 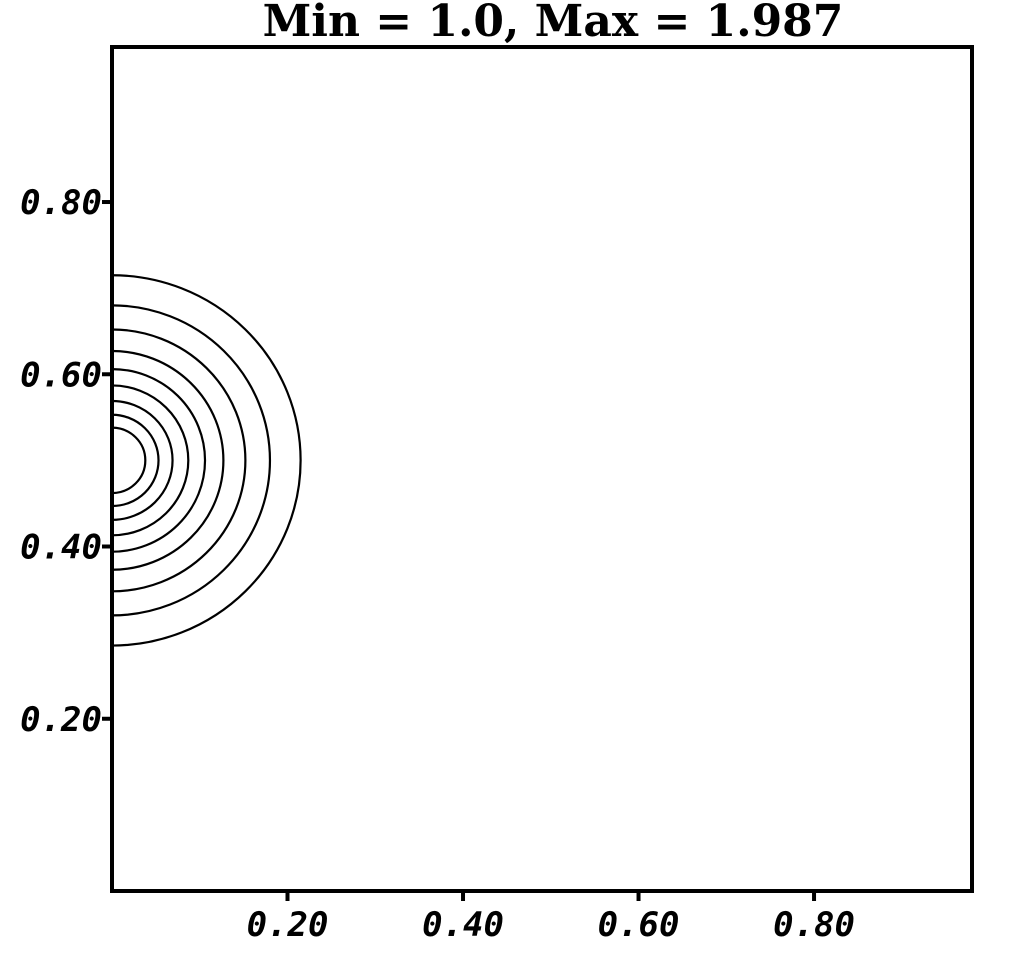 I want to click on y-tick-label: 0.20, so click(x=61, y=720).